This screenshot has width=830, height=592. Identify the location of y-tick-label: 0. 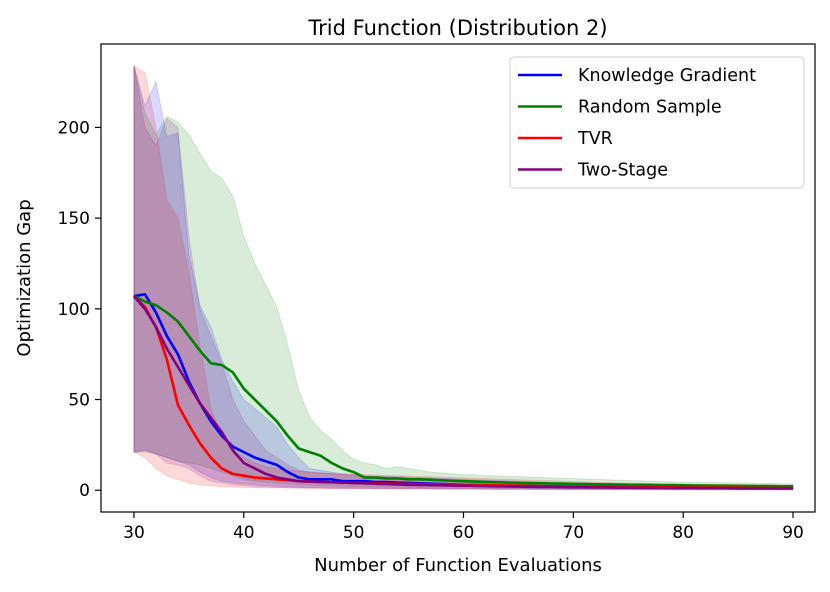
(84, 491).